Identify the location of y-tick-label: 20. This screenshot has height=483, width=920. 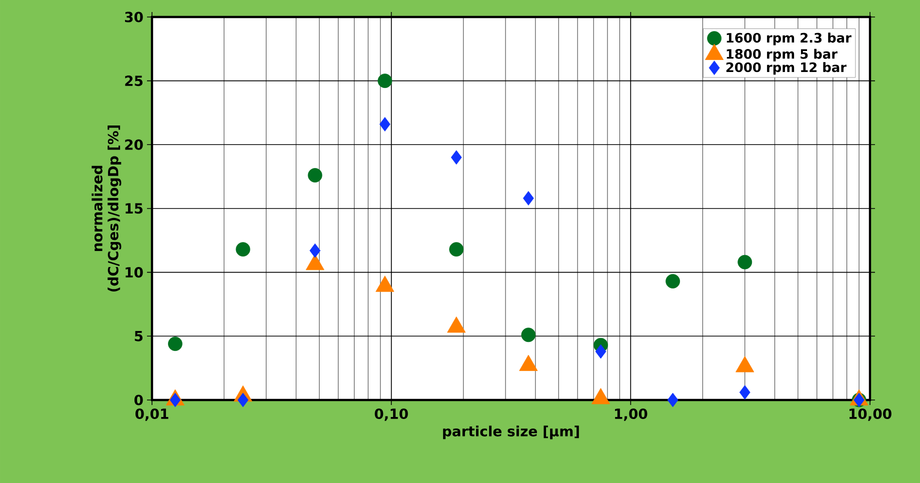
(134, 144).